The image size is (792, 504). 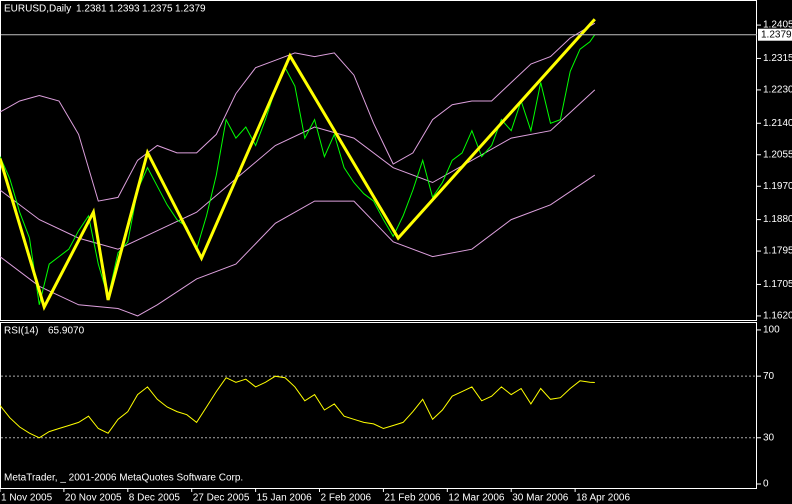 What do you see at coordinates (297, 407) in the screenshot?
I see `line-series` at bounding box center [297, 407].